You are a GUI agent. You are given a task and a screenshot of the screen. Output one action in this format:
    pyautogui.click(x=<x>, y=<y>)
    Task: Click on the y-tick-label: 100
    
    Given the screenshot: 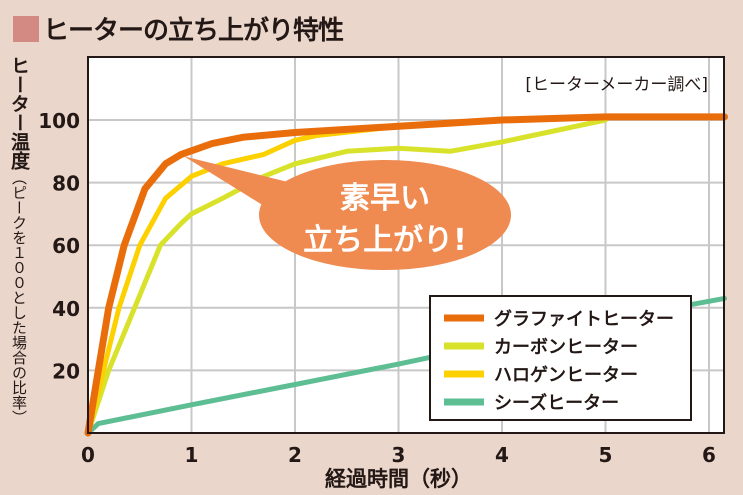 What is the action you would take?
    pyautogui.click(x=59, y=121)
    